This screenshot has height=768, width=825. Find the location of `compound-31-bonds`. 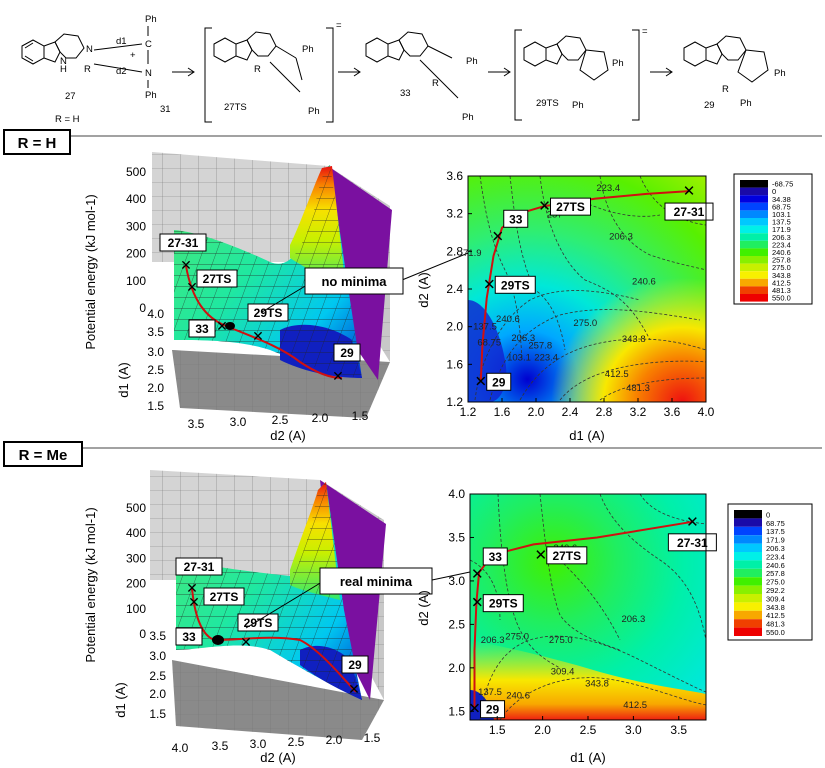

compound-31-bonds is located at coordinates (121, 57).